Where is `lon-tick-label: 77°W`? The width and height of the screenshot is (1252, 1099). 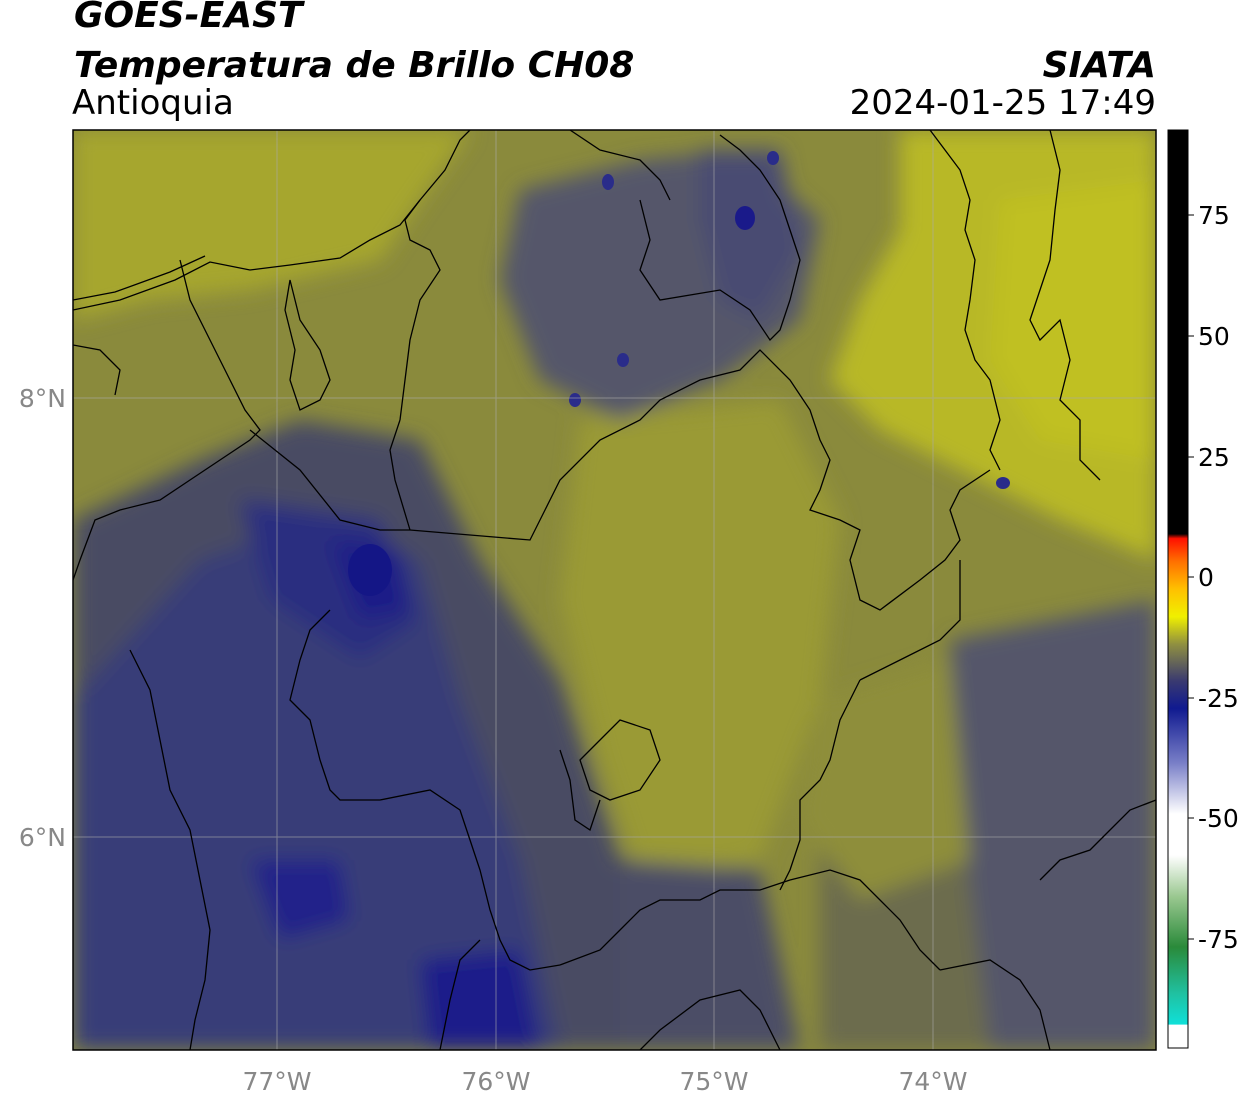
lon-tick-label: 77°W is located at coordinates (276, 1081).